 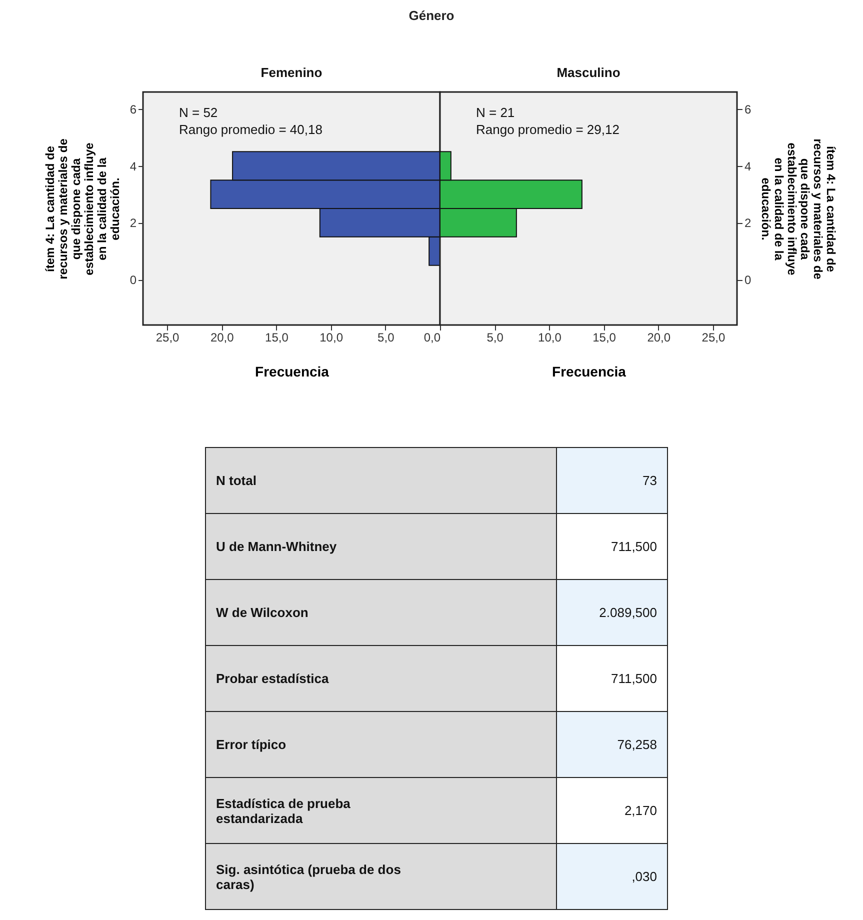 I want to click on text: Estadística de prueba estandarizada, so click(x=284, y=811).